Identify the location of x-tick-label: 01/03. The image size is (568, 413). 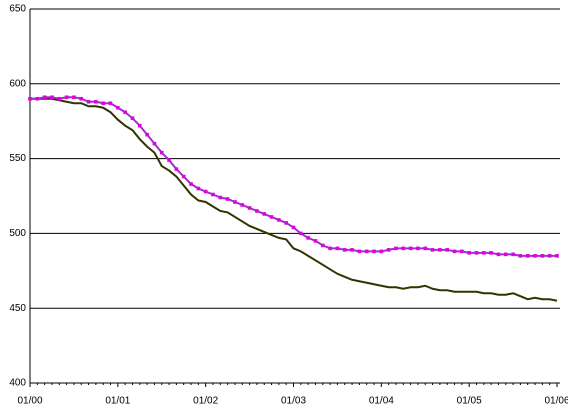
(293, 401).